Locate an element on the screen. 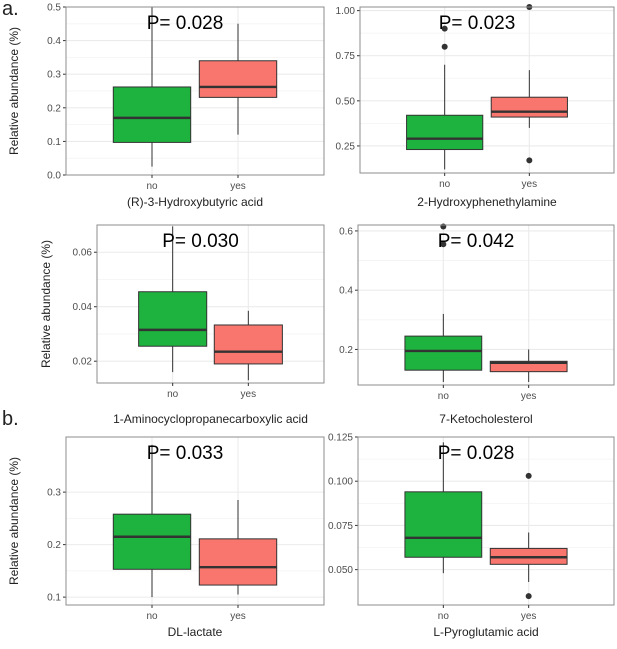 Image resolution: width=617 pixels, height=649 pixels. y-tick-label: 0.6 is located at coordinates (346, 231).